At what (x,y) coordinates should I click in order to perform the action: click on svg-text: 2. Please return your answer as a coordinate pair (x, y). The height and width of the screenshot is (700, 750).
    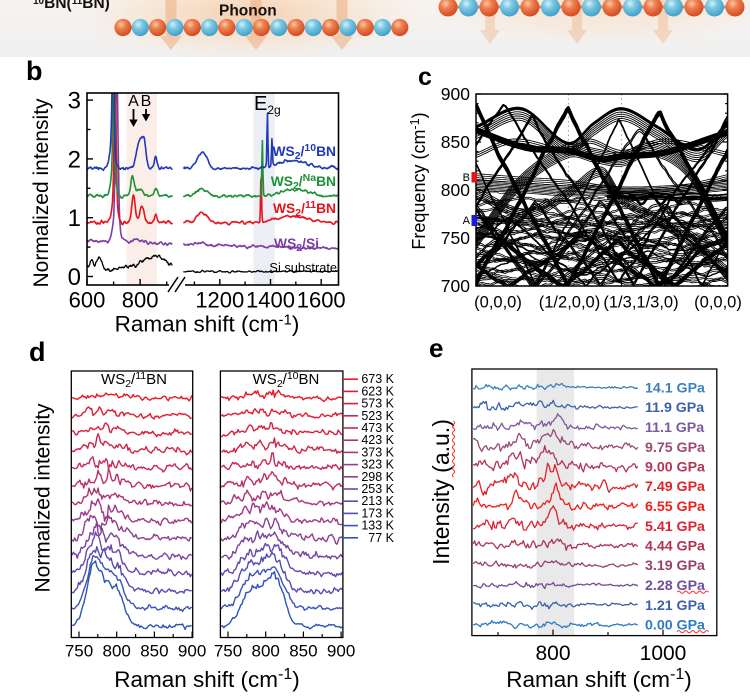
    Looking at the image, I should click on (74, 159).